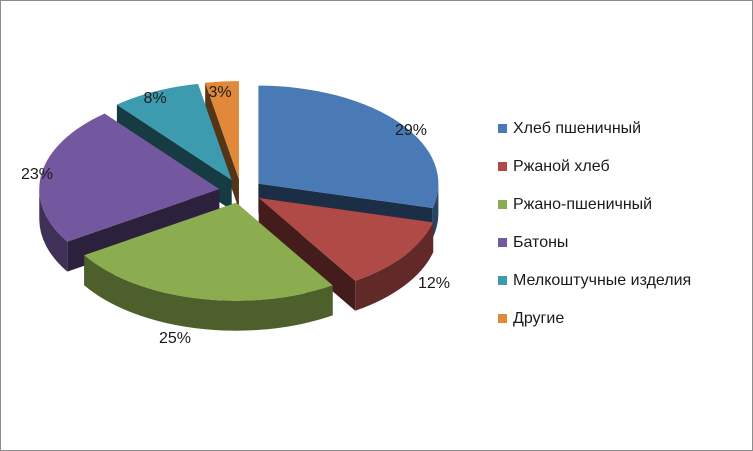 The width and height of the screenshot is (753, 451). Describe the element at coordinates (541, 242) in the screenshot. I see `legend-label: Батоны` at that location.